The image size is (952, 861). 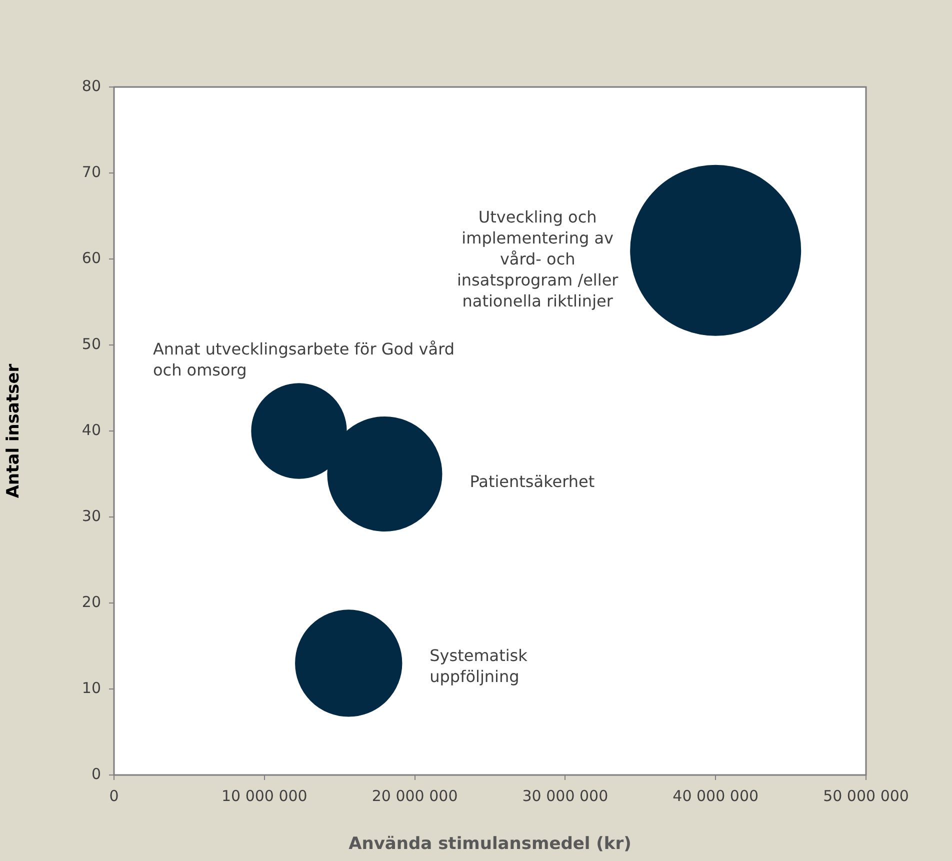 What do you see at coordinates (91, 601) in the screenshot?
I see `y-tick-label: 20` at bounding box center [91, 601].